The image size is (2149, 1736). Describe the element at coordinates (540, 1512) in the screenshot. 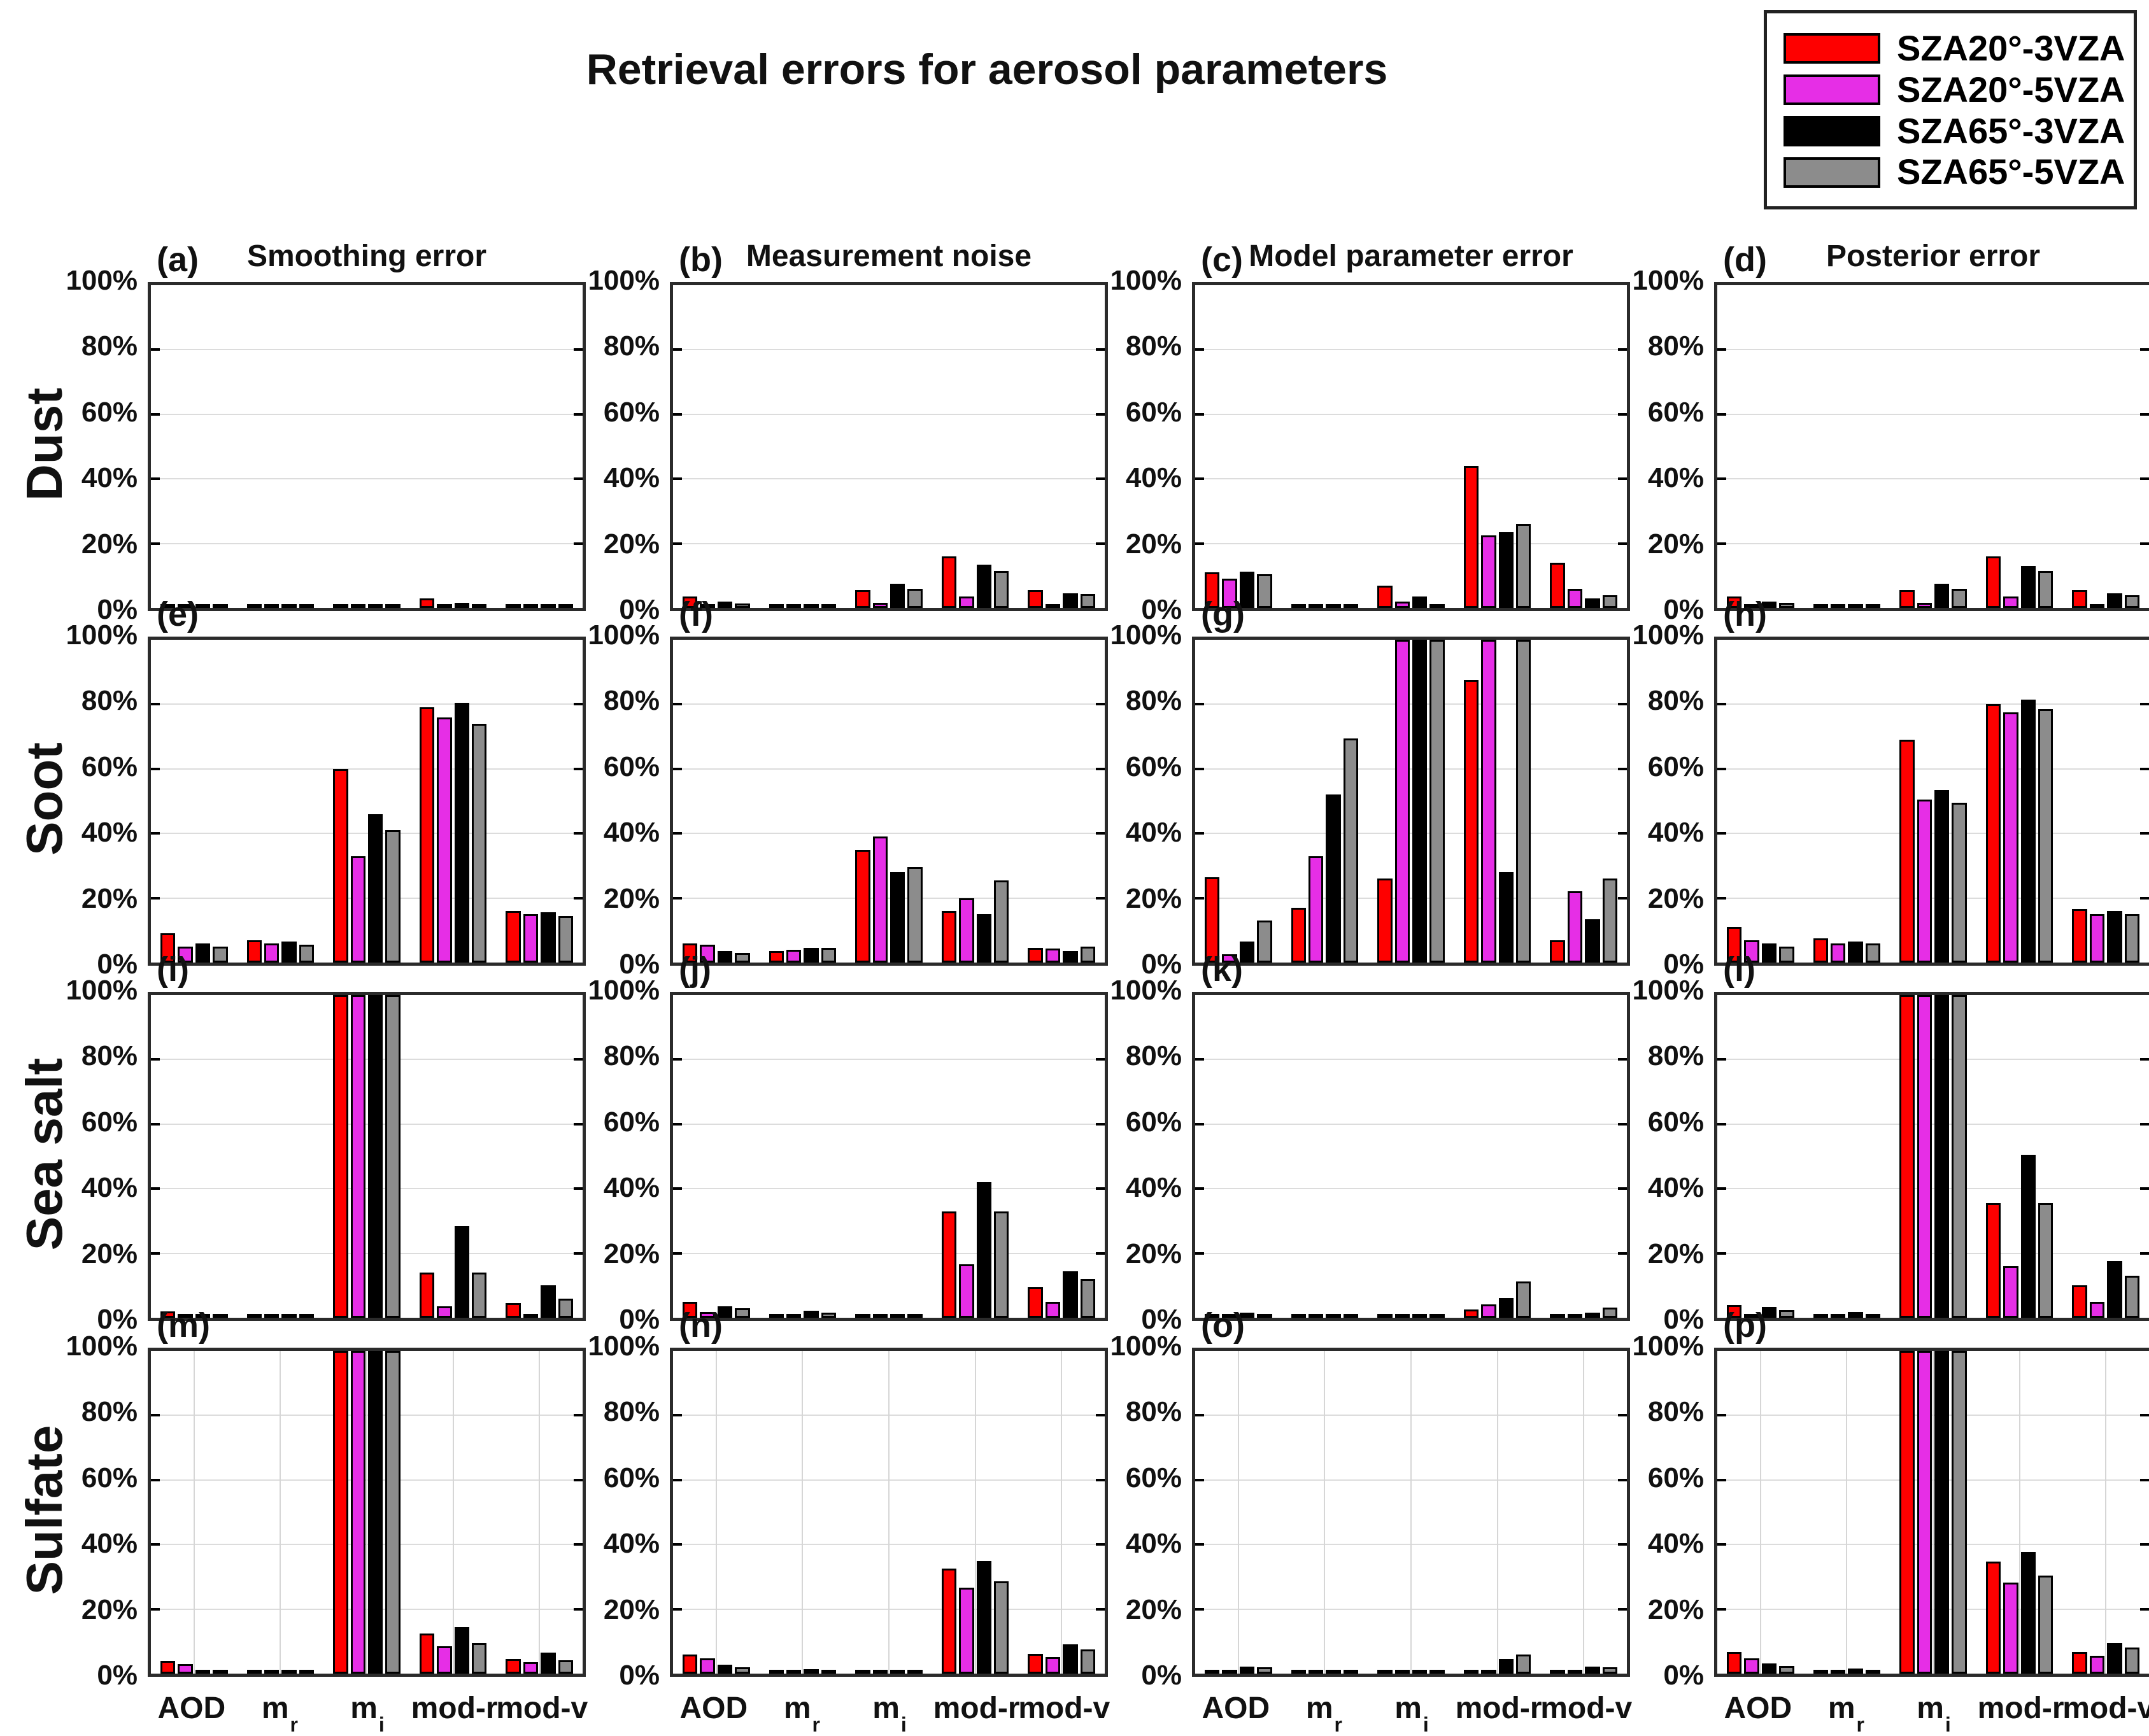

I see `bar-group-mod-v` at that location.